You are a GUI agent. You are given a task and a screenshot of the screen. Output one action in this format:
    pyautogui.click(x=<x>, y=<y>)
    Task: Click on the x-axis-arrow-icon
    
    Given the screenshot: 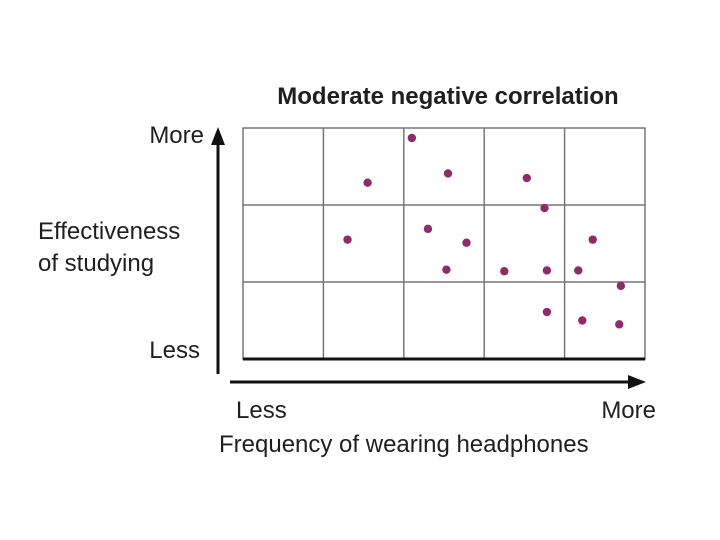 What is the action you would take?
    pyautogui.click(x=637, y=382)
    